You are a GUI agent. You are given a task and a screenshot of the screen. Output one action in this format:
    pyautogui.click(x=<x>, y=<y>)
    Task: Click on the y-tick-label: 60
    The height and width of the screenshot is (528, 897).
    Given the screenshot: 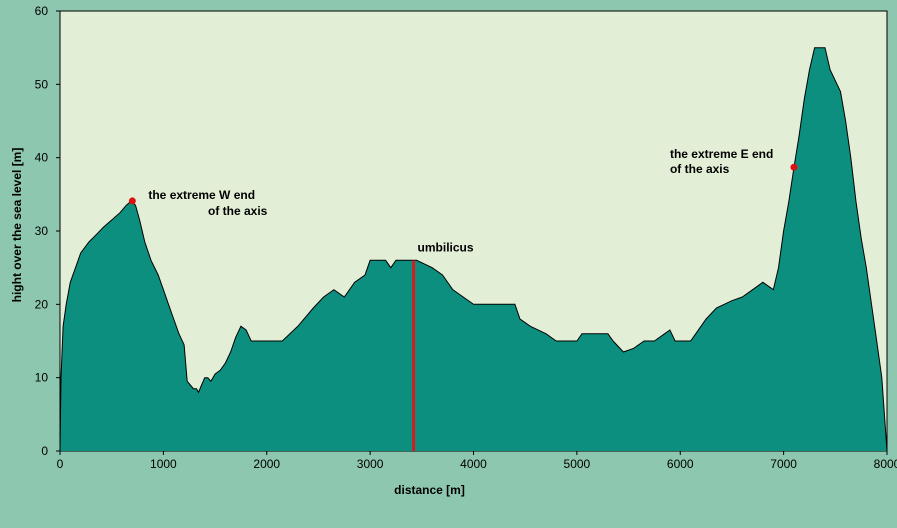 What is the action you would take?
    pyautogui.click(x=42, y=11)
    